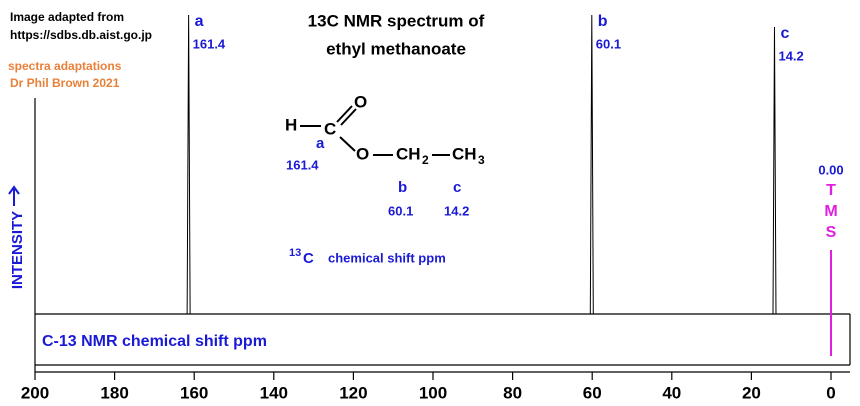  Describe the element at coordinates (385, 129) in the screenshot. I see `structure: H C O O CH 2 CH 3` at that location.